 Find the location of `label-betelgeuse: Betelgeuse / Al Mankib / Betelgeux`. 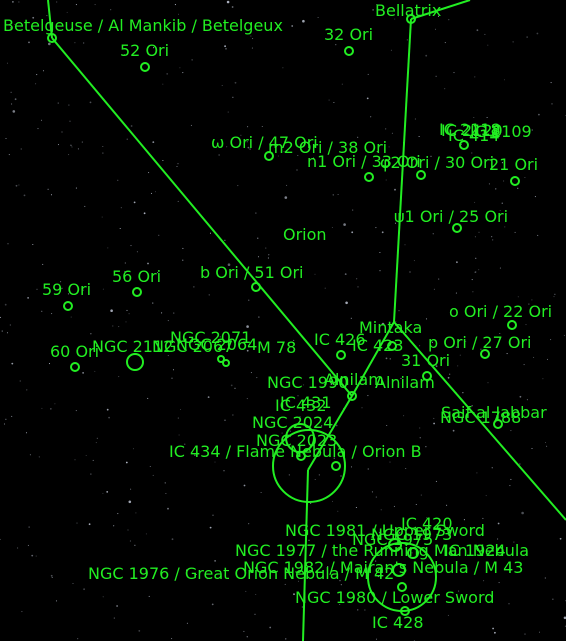

label-betelgeuse: Betelgeuse / Al Mankib / Betelgeux is located at coordinates (143, 25).